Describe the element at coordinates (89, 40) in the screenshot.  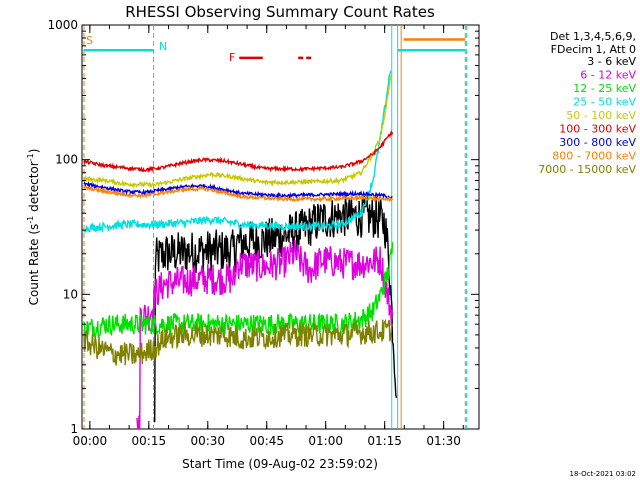
I see `flag-label-s: S` at that location.